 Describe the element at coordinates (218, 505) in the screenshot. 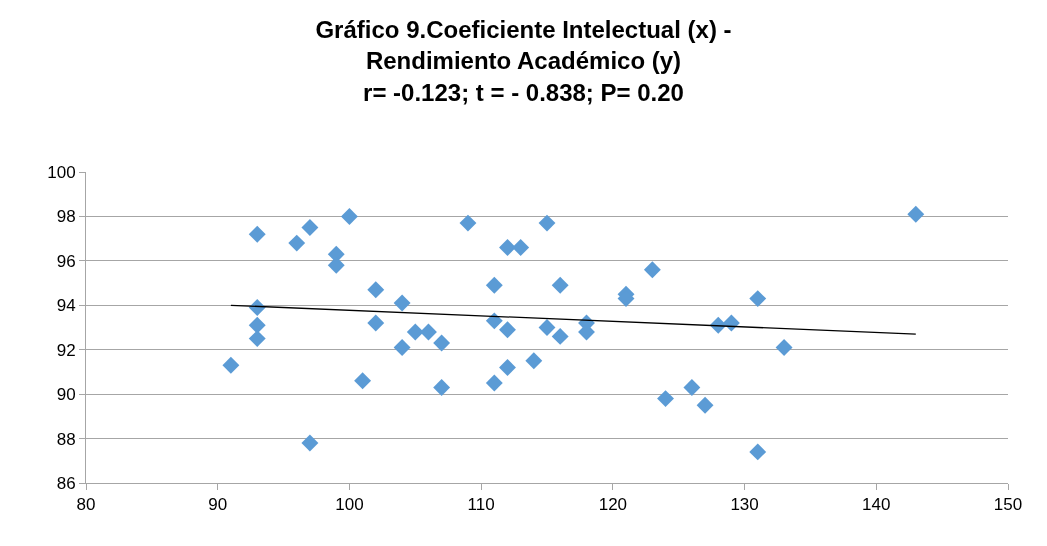

I see `x-tick-label: 90` at that location.